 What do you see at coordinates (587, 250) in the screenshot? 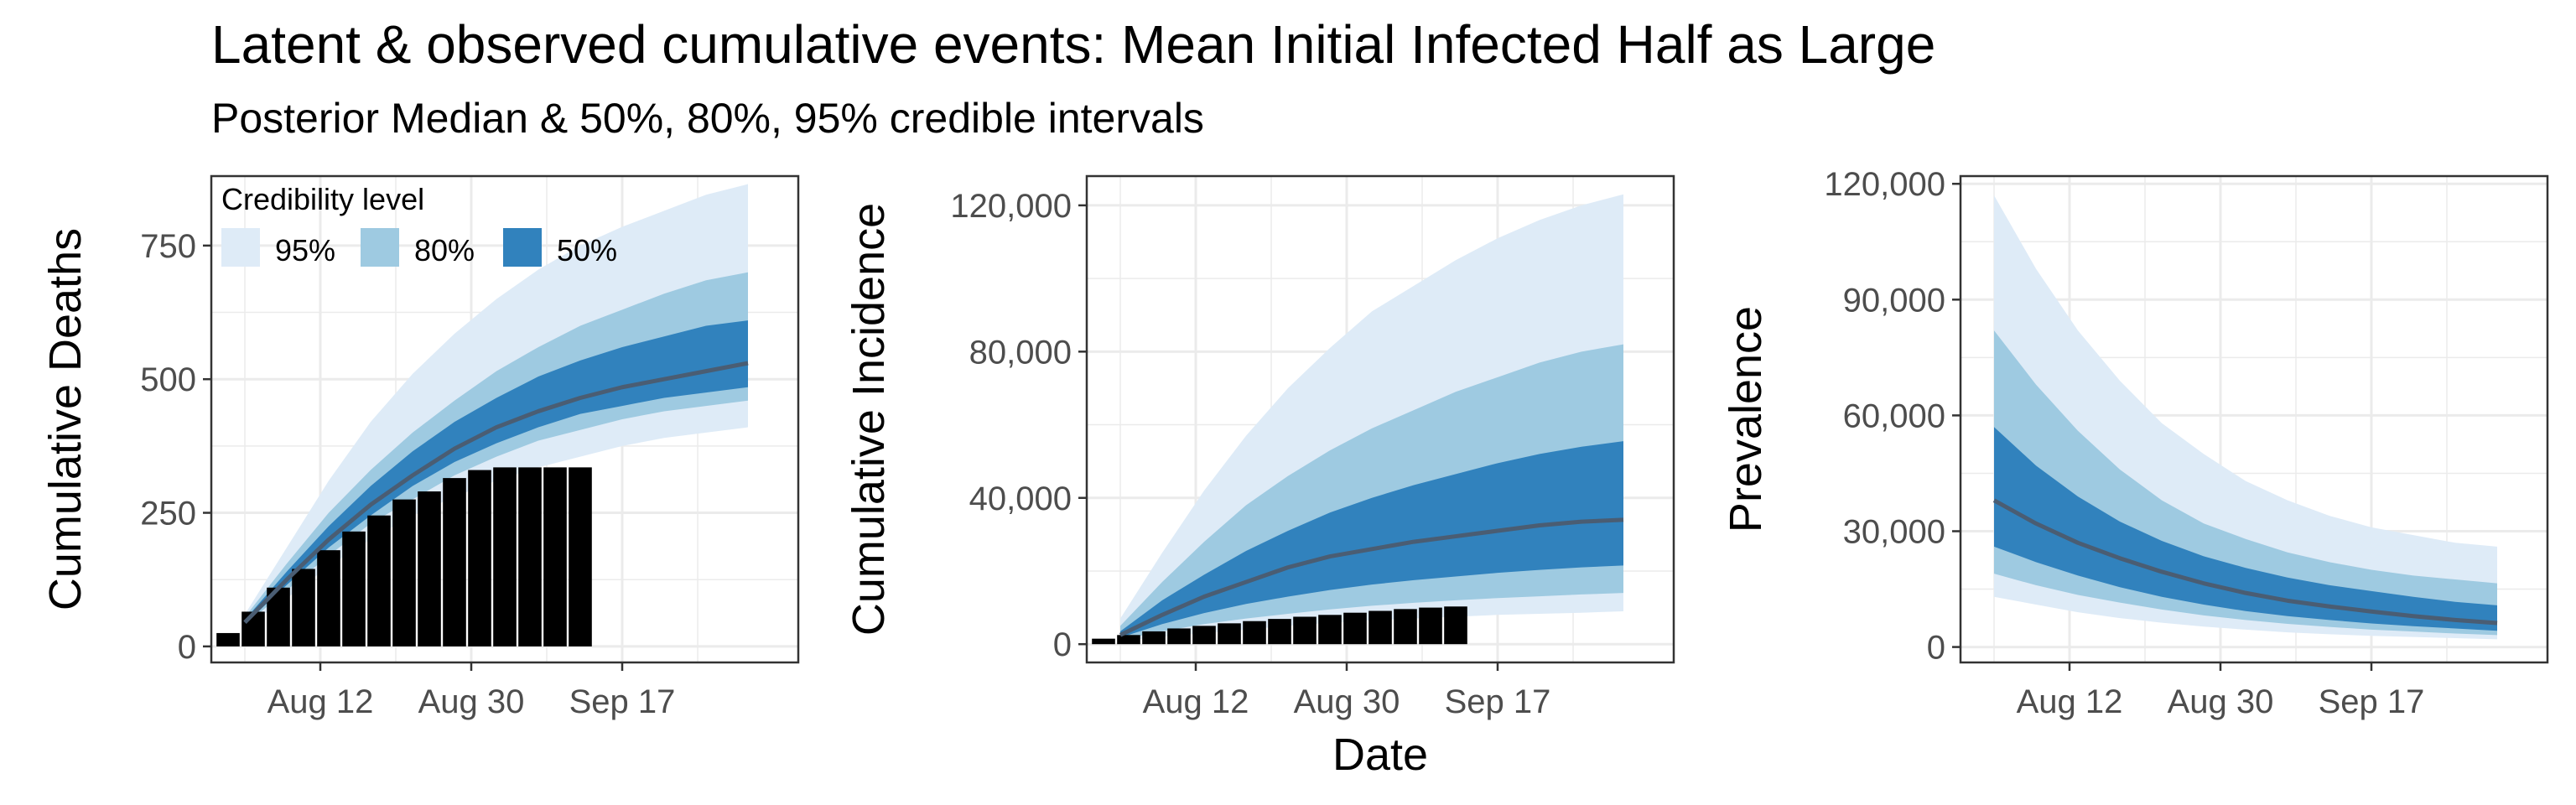
I see `legend-label-50: 50%` at bounding box center [587, 250].